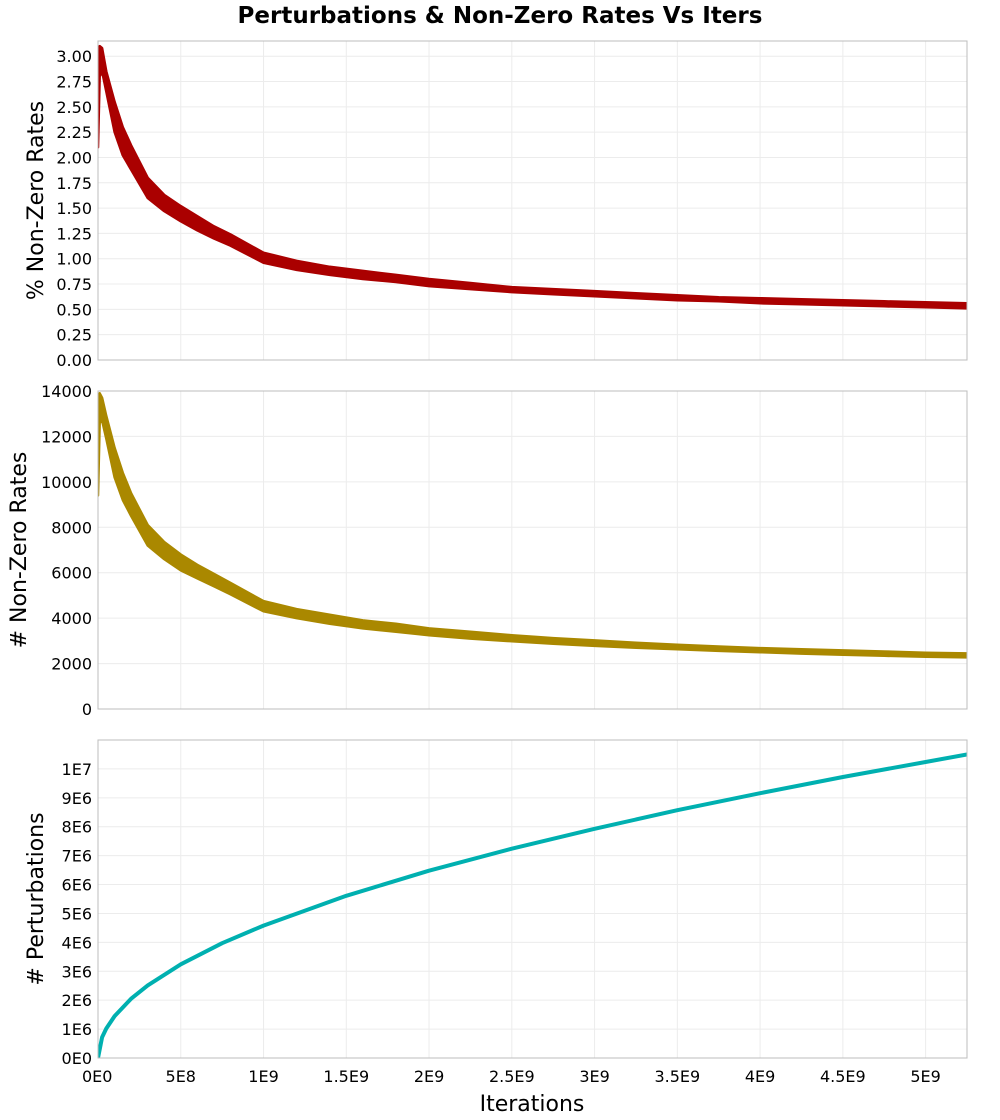 The width and height of the screenshot is (1000, 1120). What do you see at coordinates (74, 233) in the screenshot?
I see `y-tick-label: 1.25` at bounding box center [74, 233].